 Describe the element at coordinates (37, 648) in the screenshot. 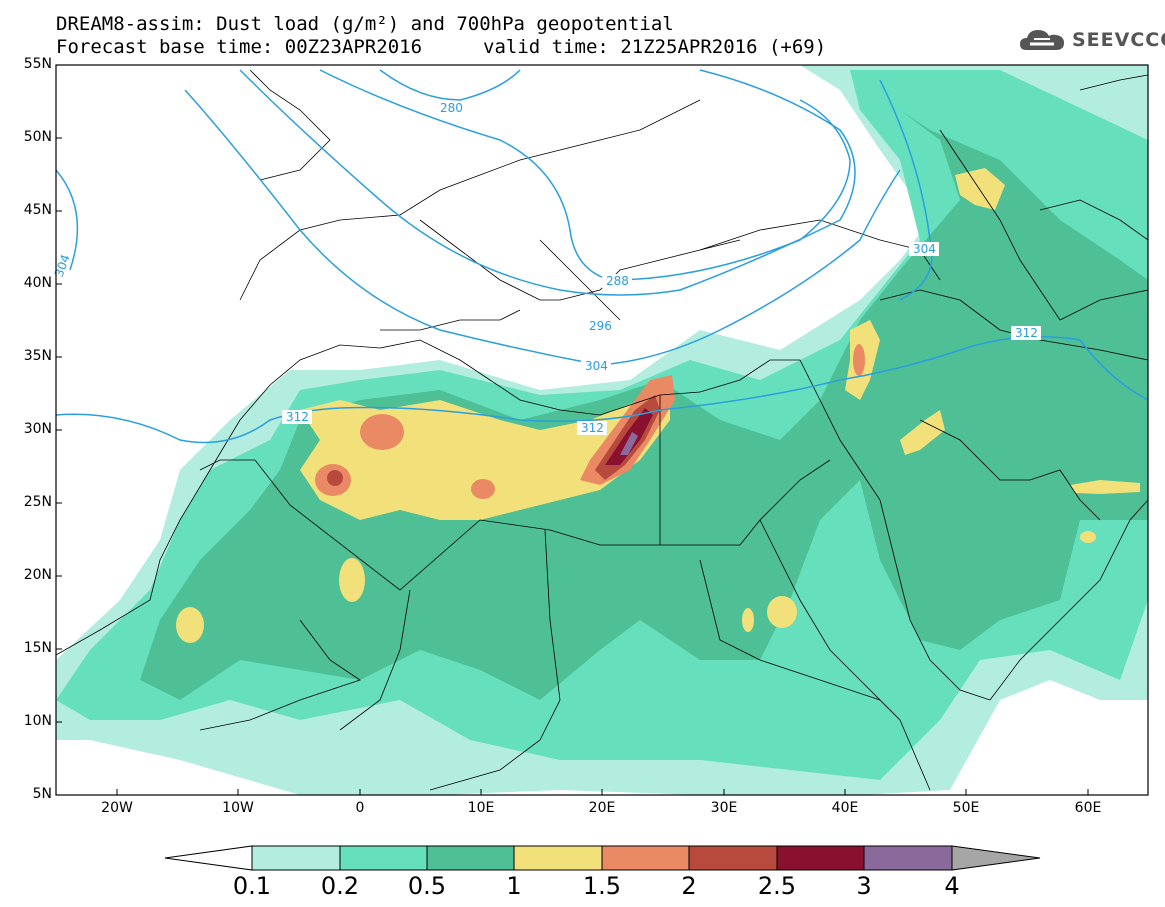

I see `lat-label: 15N` at that location.